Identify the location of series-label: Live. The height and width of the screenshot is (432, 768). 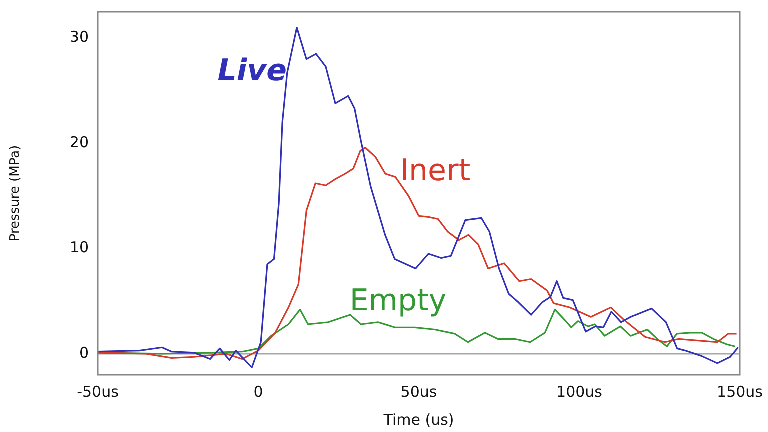
(253, 71).